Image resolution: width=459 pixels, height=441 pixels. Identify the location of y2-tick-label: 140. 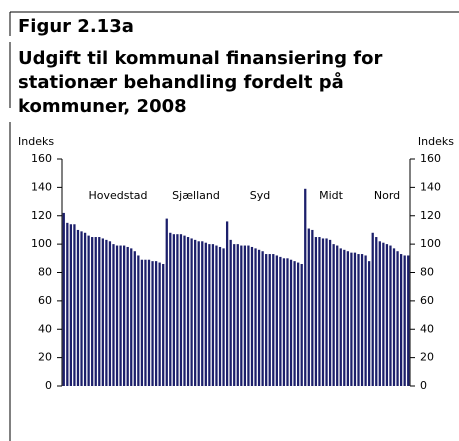
(430, 186).